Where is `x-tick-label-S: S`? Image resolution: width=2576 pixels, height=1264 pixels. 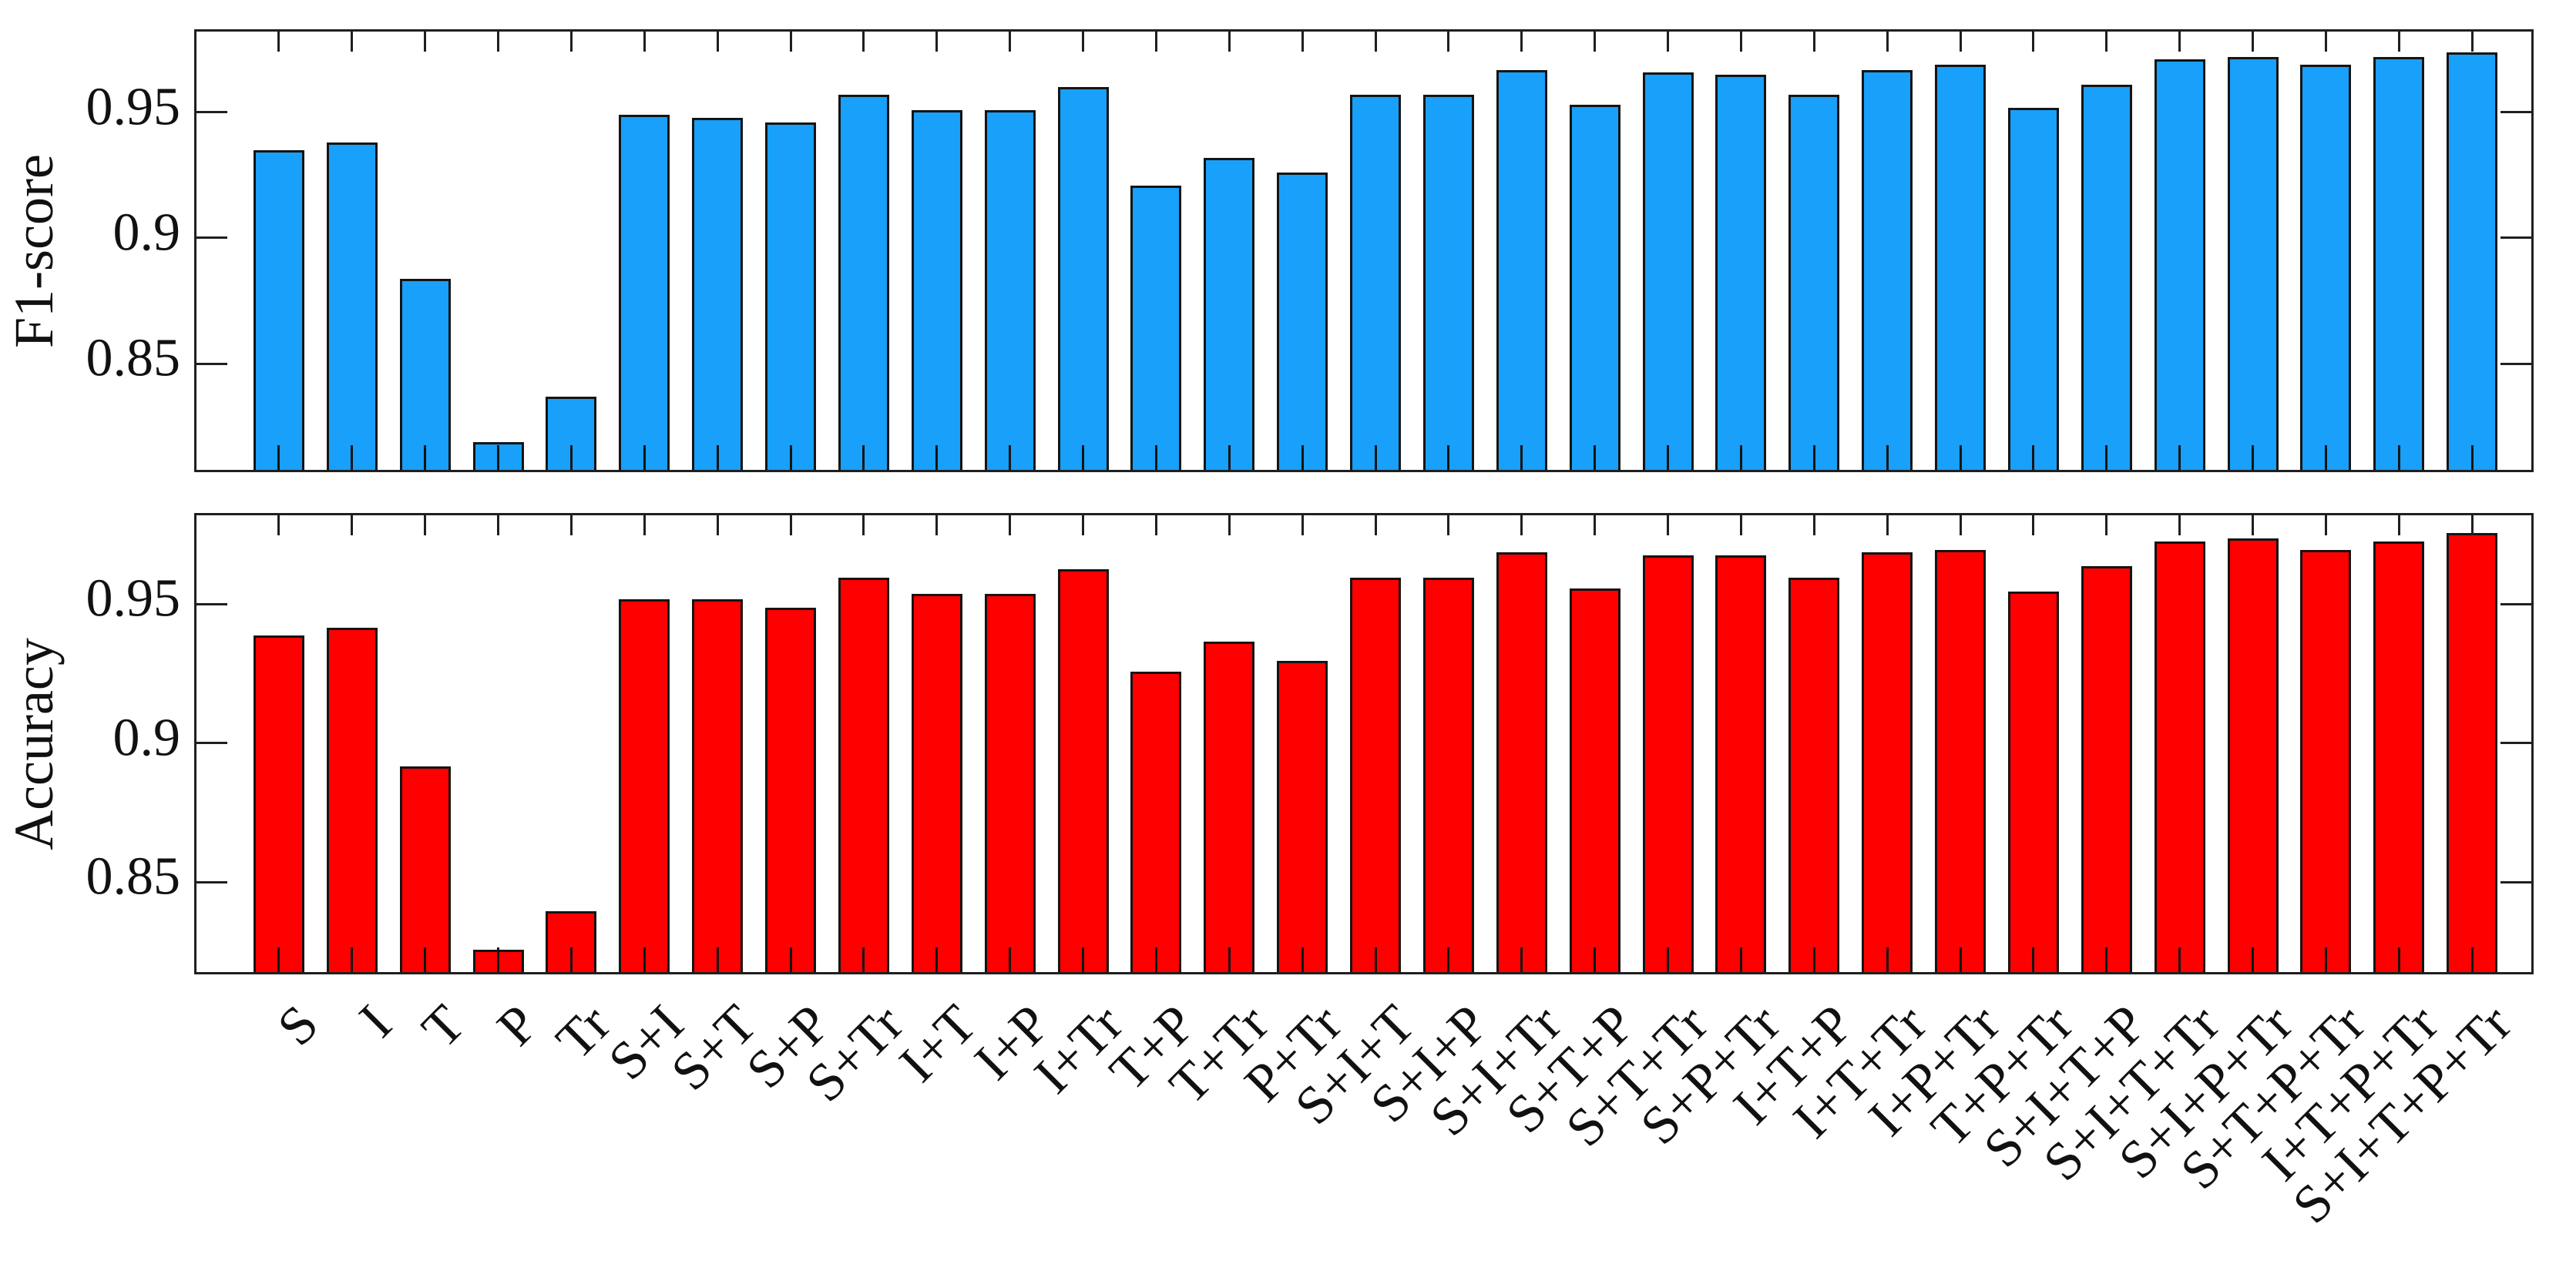
x-tick-label-S: S is located at coordinates (298, 1026).